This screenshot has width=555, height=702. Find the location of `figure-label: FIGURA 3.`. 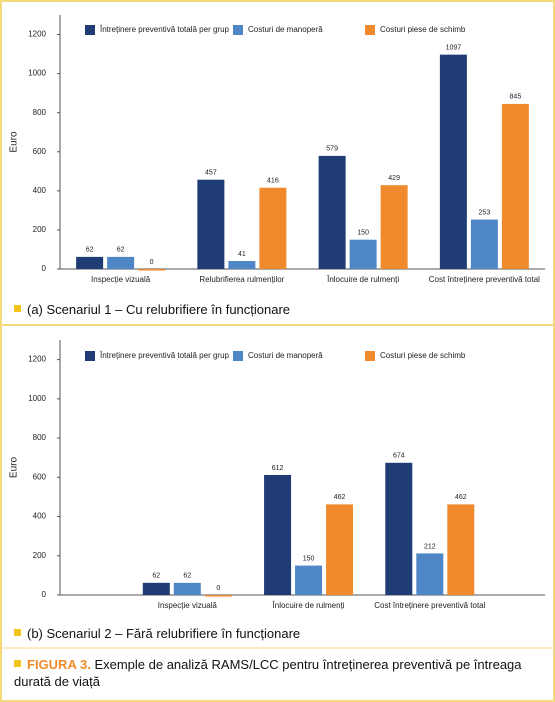

figure-label: FIGURA 3. is located at coordinates (59, 664).